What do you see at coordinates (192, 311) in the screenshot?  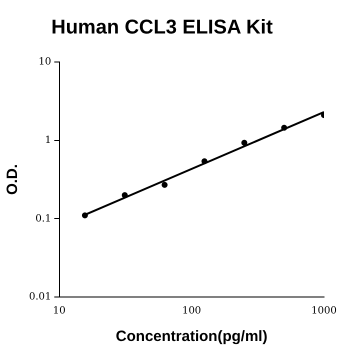 I see `x-tick-label: 100` at bounding box center [192, 311].